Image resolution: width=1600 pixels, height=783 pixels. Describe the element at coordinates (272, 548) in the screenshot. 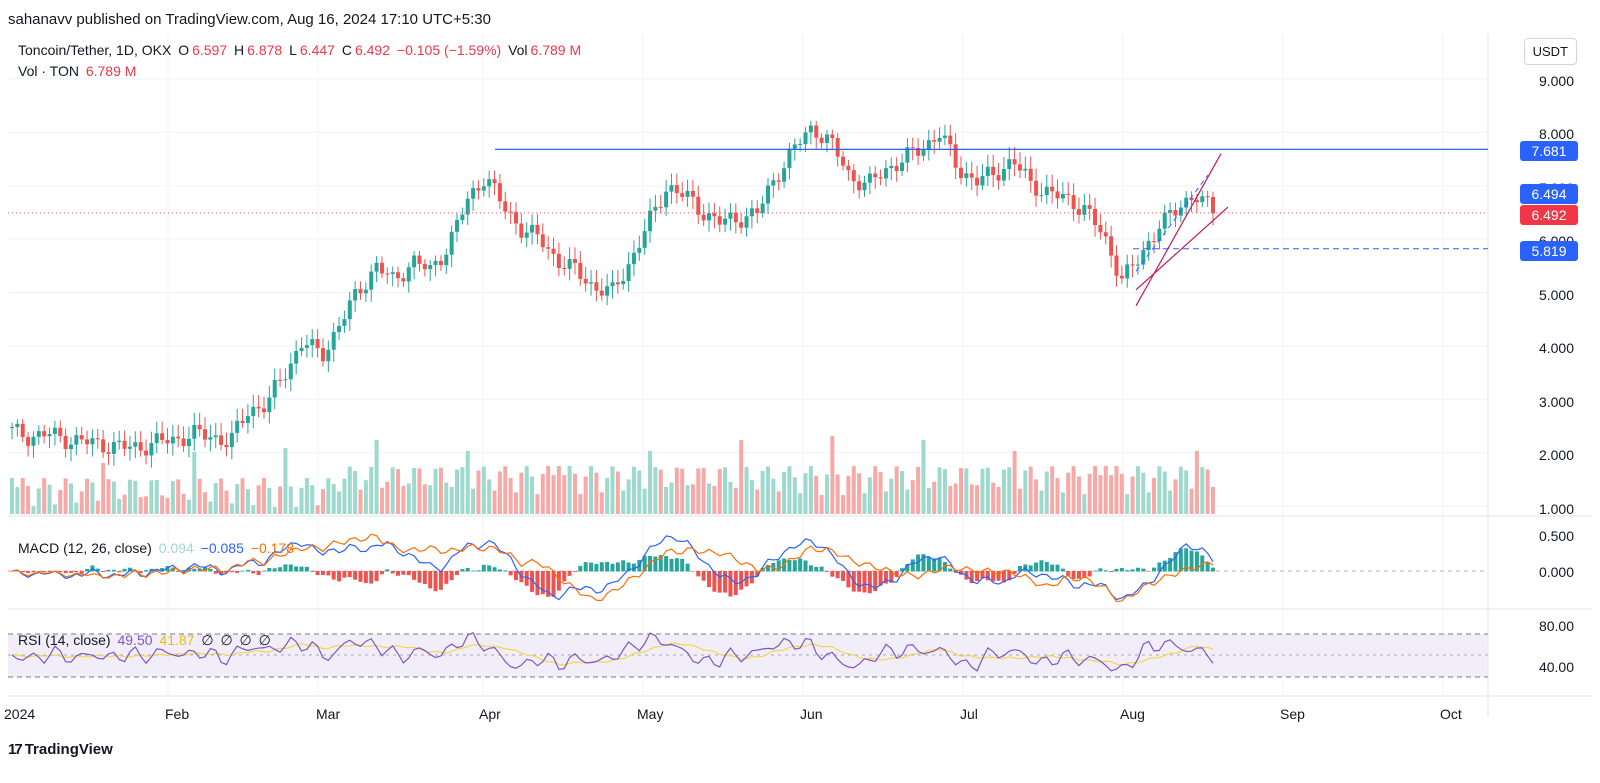

I see `macd-signal-value: −0.178` at that location.